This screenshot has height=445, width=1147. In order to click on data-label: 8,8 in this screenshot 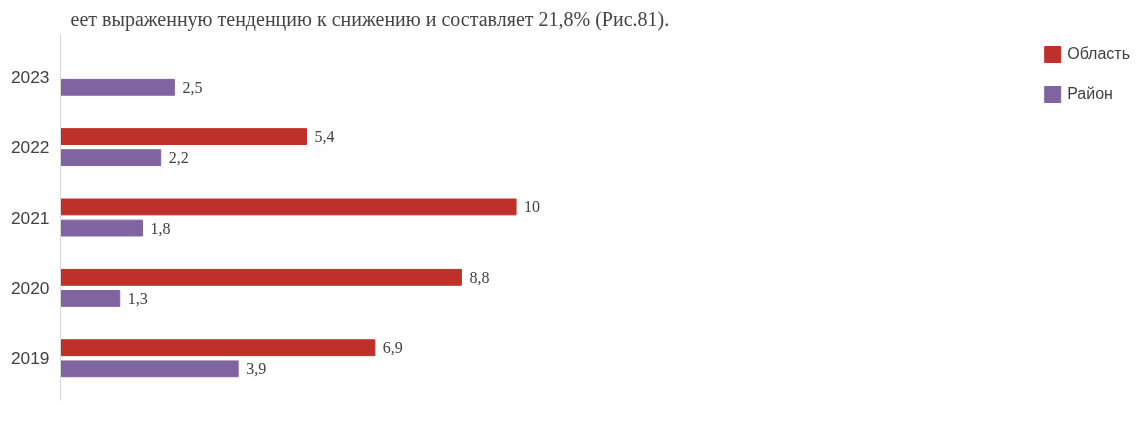, I will do `click(479, 277)`.